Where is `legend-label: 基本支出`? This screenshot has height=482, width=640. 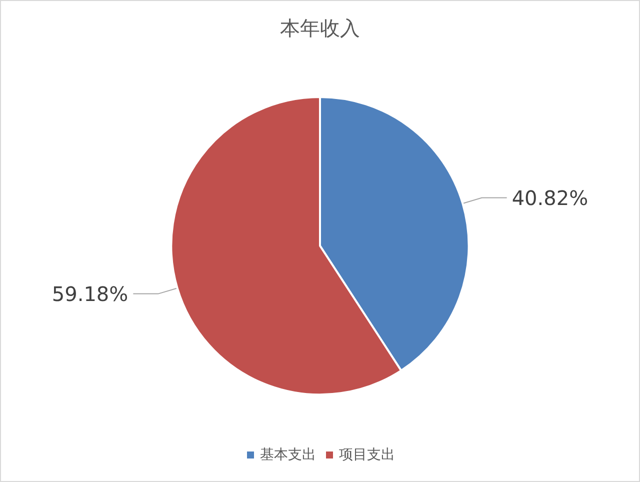
legend-label: 基本支出 is located at coordinates (288, 455).